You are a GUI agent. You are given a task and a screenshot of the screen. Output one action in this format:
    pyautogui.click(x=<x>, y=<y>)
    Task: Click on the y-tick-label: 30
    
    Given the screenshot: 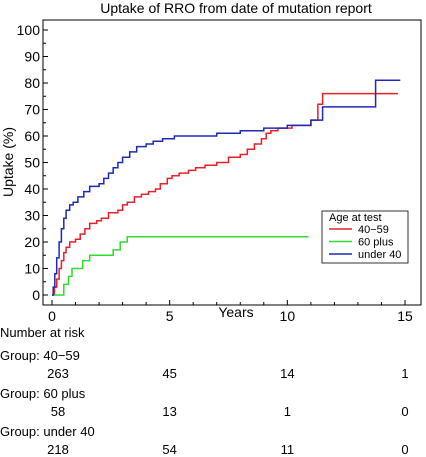 What is the action you would take?
    pyautogui.click(x=32, y=216)
    